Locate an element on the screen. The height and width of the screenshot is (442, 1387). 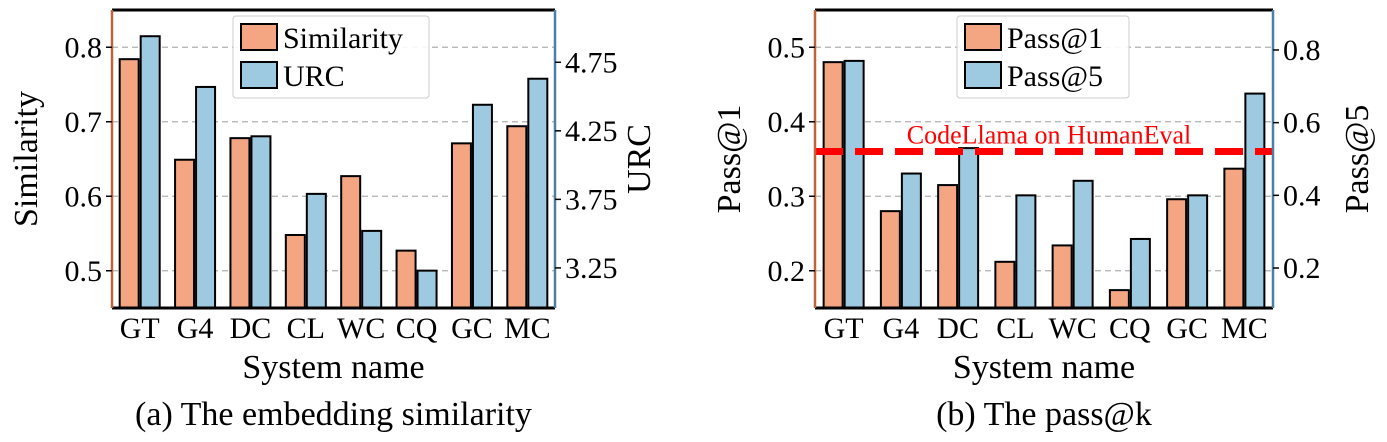
legend: Similarity URC is located at coordinates (331, 57).